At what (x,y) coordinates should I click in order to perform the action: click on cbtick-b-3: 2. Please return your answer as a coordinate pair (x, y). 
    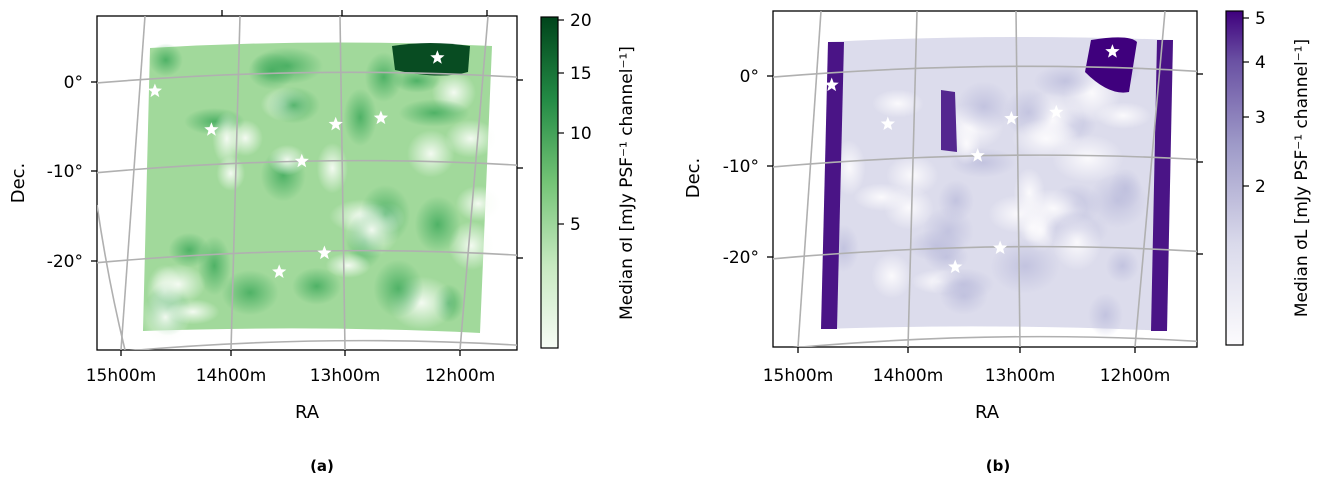
    Looking at the image, I should click on (1260, 187).